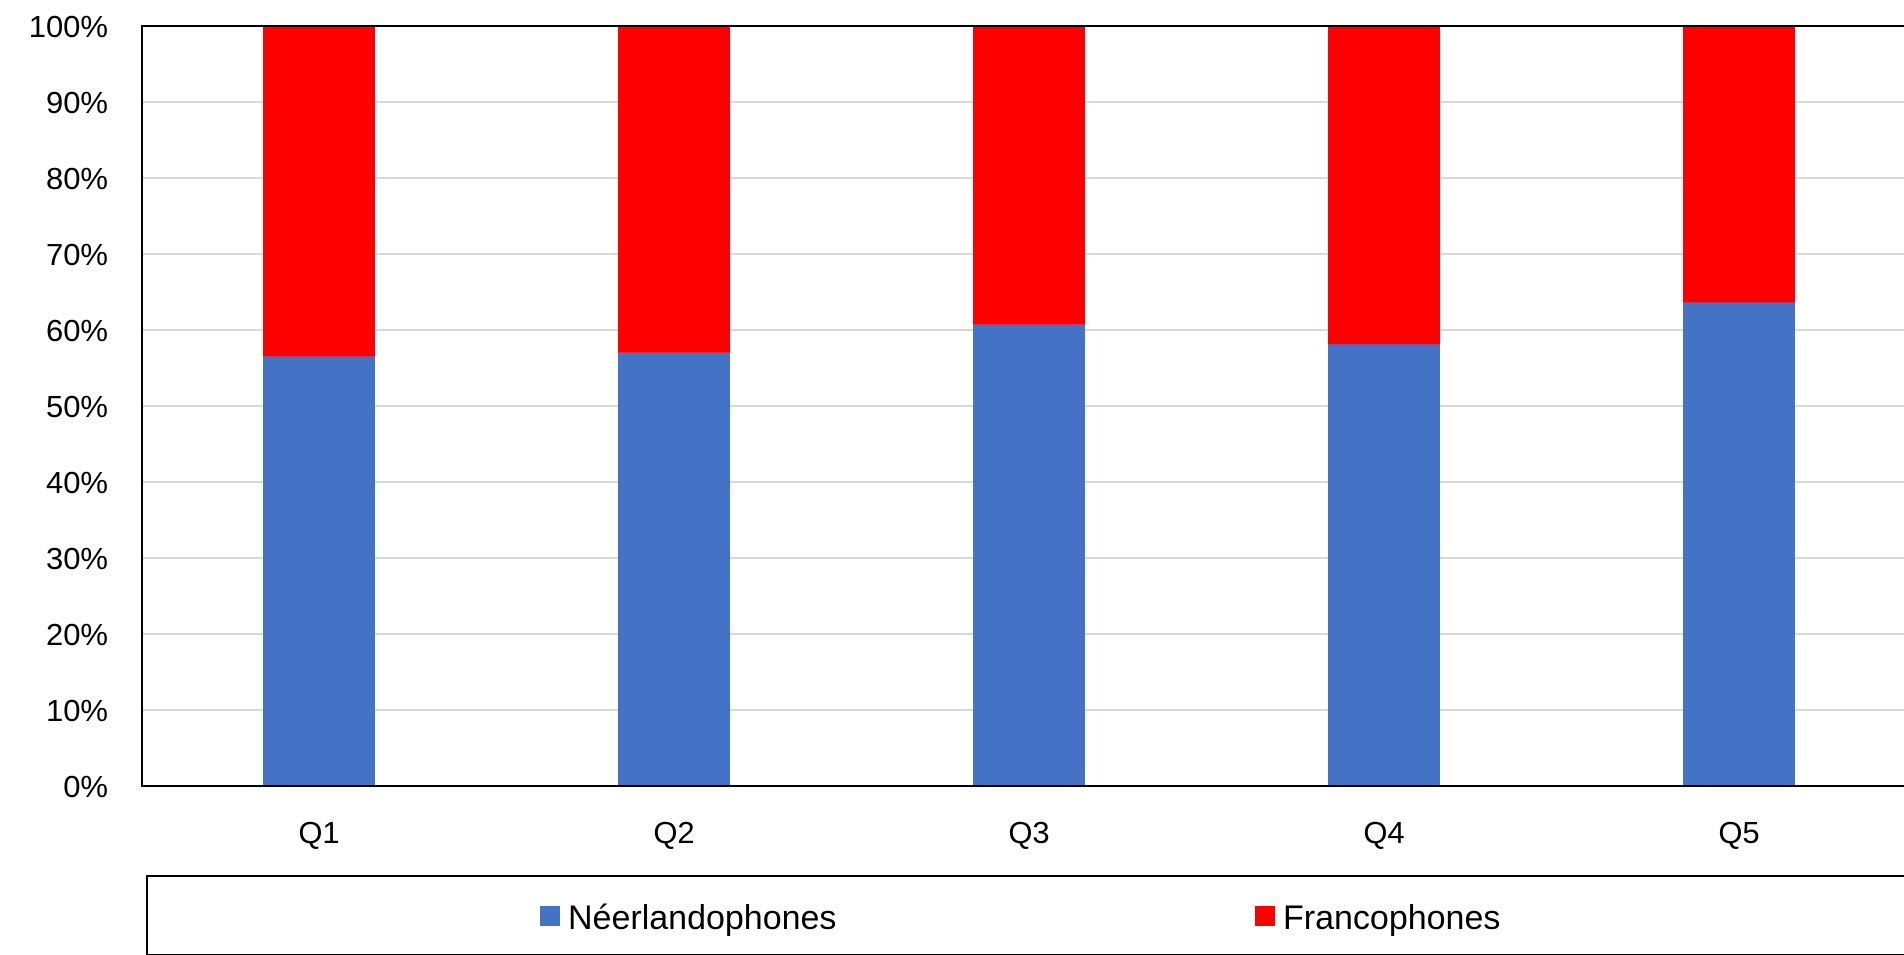 This screenshot has width=1904, height=955. I want to click on bar-francophones-q2, so click(674, 189).